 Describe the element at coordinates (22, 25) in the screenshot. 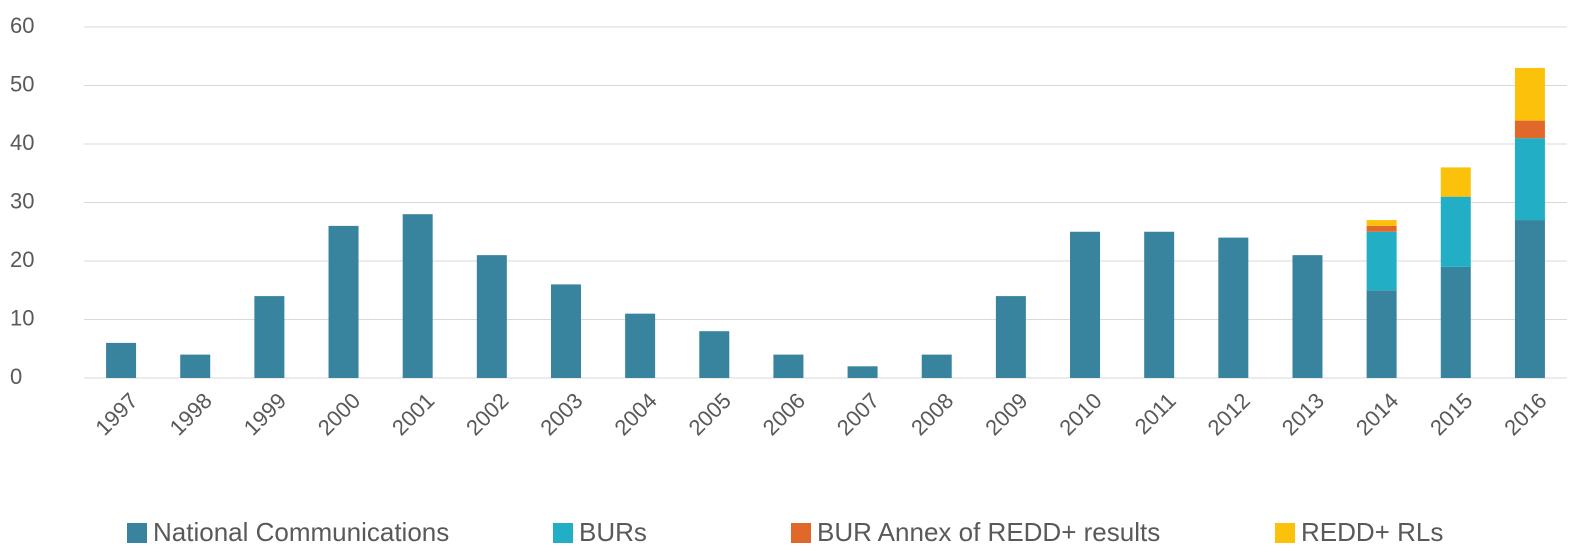

I see `y-tick-label: 60` at that location.